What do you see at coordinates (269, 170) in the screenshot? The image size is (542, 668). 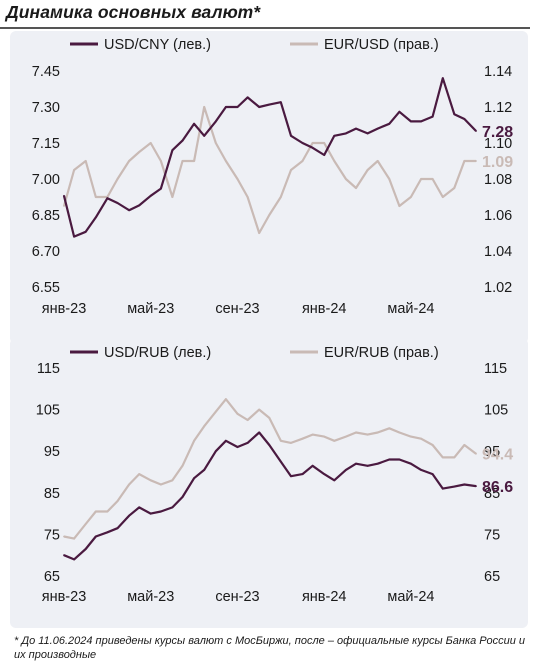 I see `series-line` at bounding box center [269, 170].